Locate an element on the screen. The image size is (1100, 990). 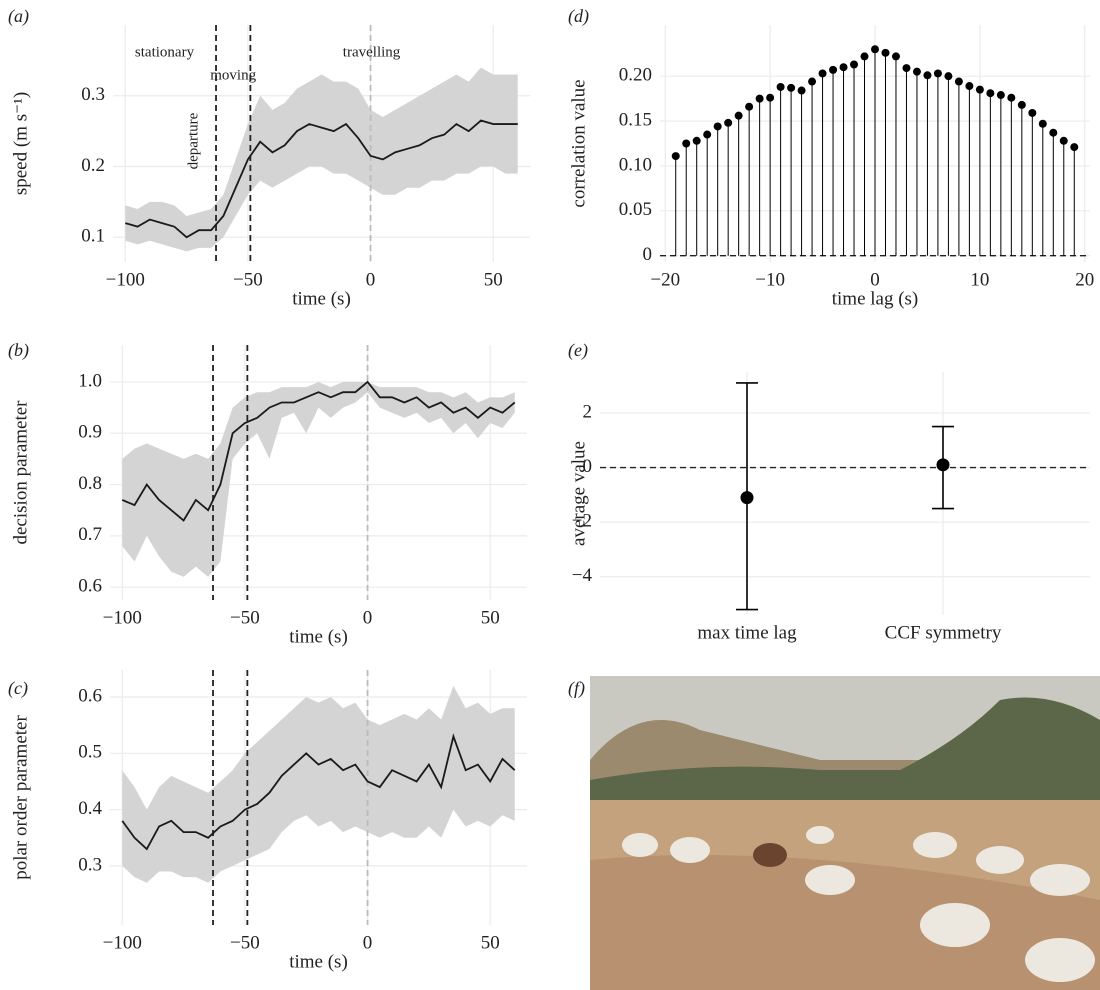
x-tick-label: max time lag is located at coordinates (747, 632).